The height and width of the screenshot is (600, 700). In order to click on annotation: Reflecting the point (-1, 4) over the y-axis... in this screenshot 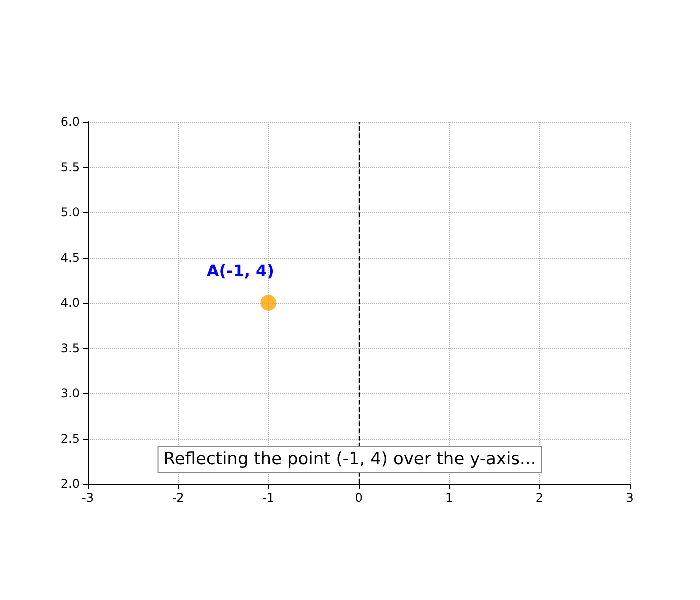, I will do `click(350, 460)`.